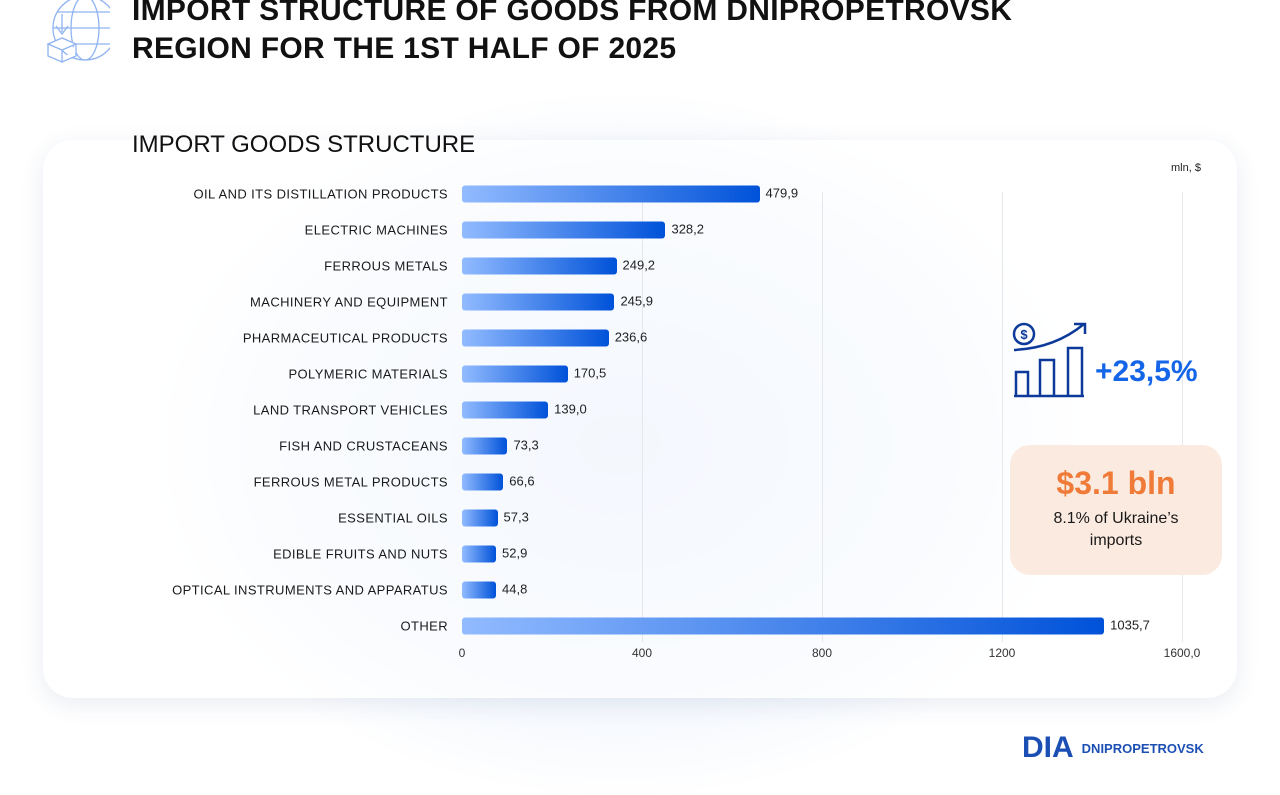  What do you see at coordinates (515, 553) in the screenshot?
I see `data-label: 52,9` at bounding box center [515, 553].